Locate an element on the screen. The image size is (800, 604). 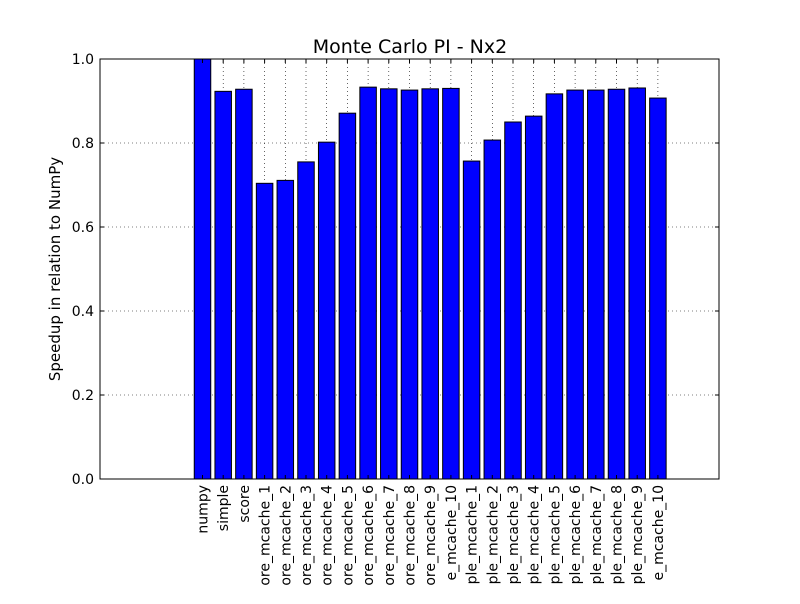
y-tick-label: 0.8 is located at coordinates (83, 144).